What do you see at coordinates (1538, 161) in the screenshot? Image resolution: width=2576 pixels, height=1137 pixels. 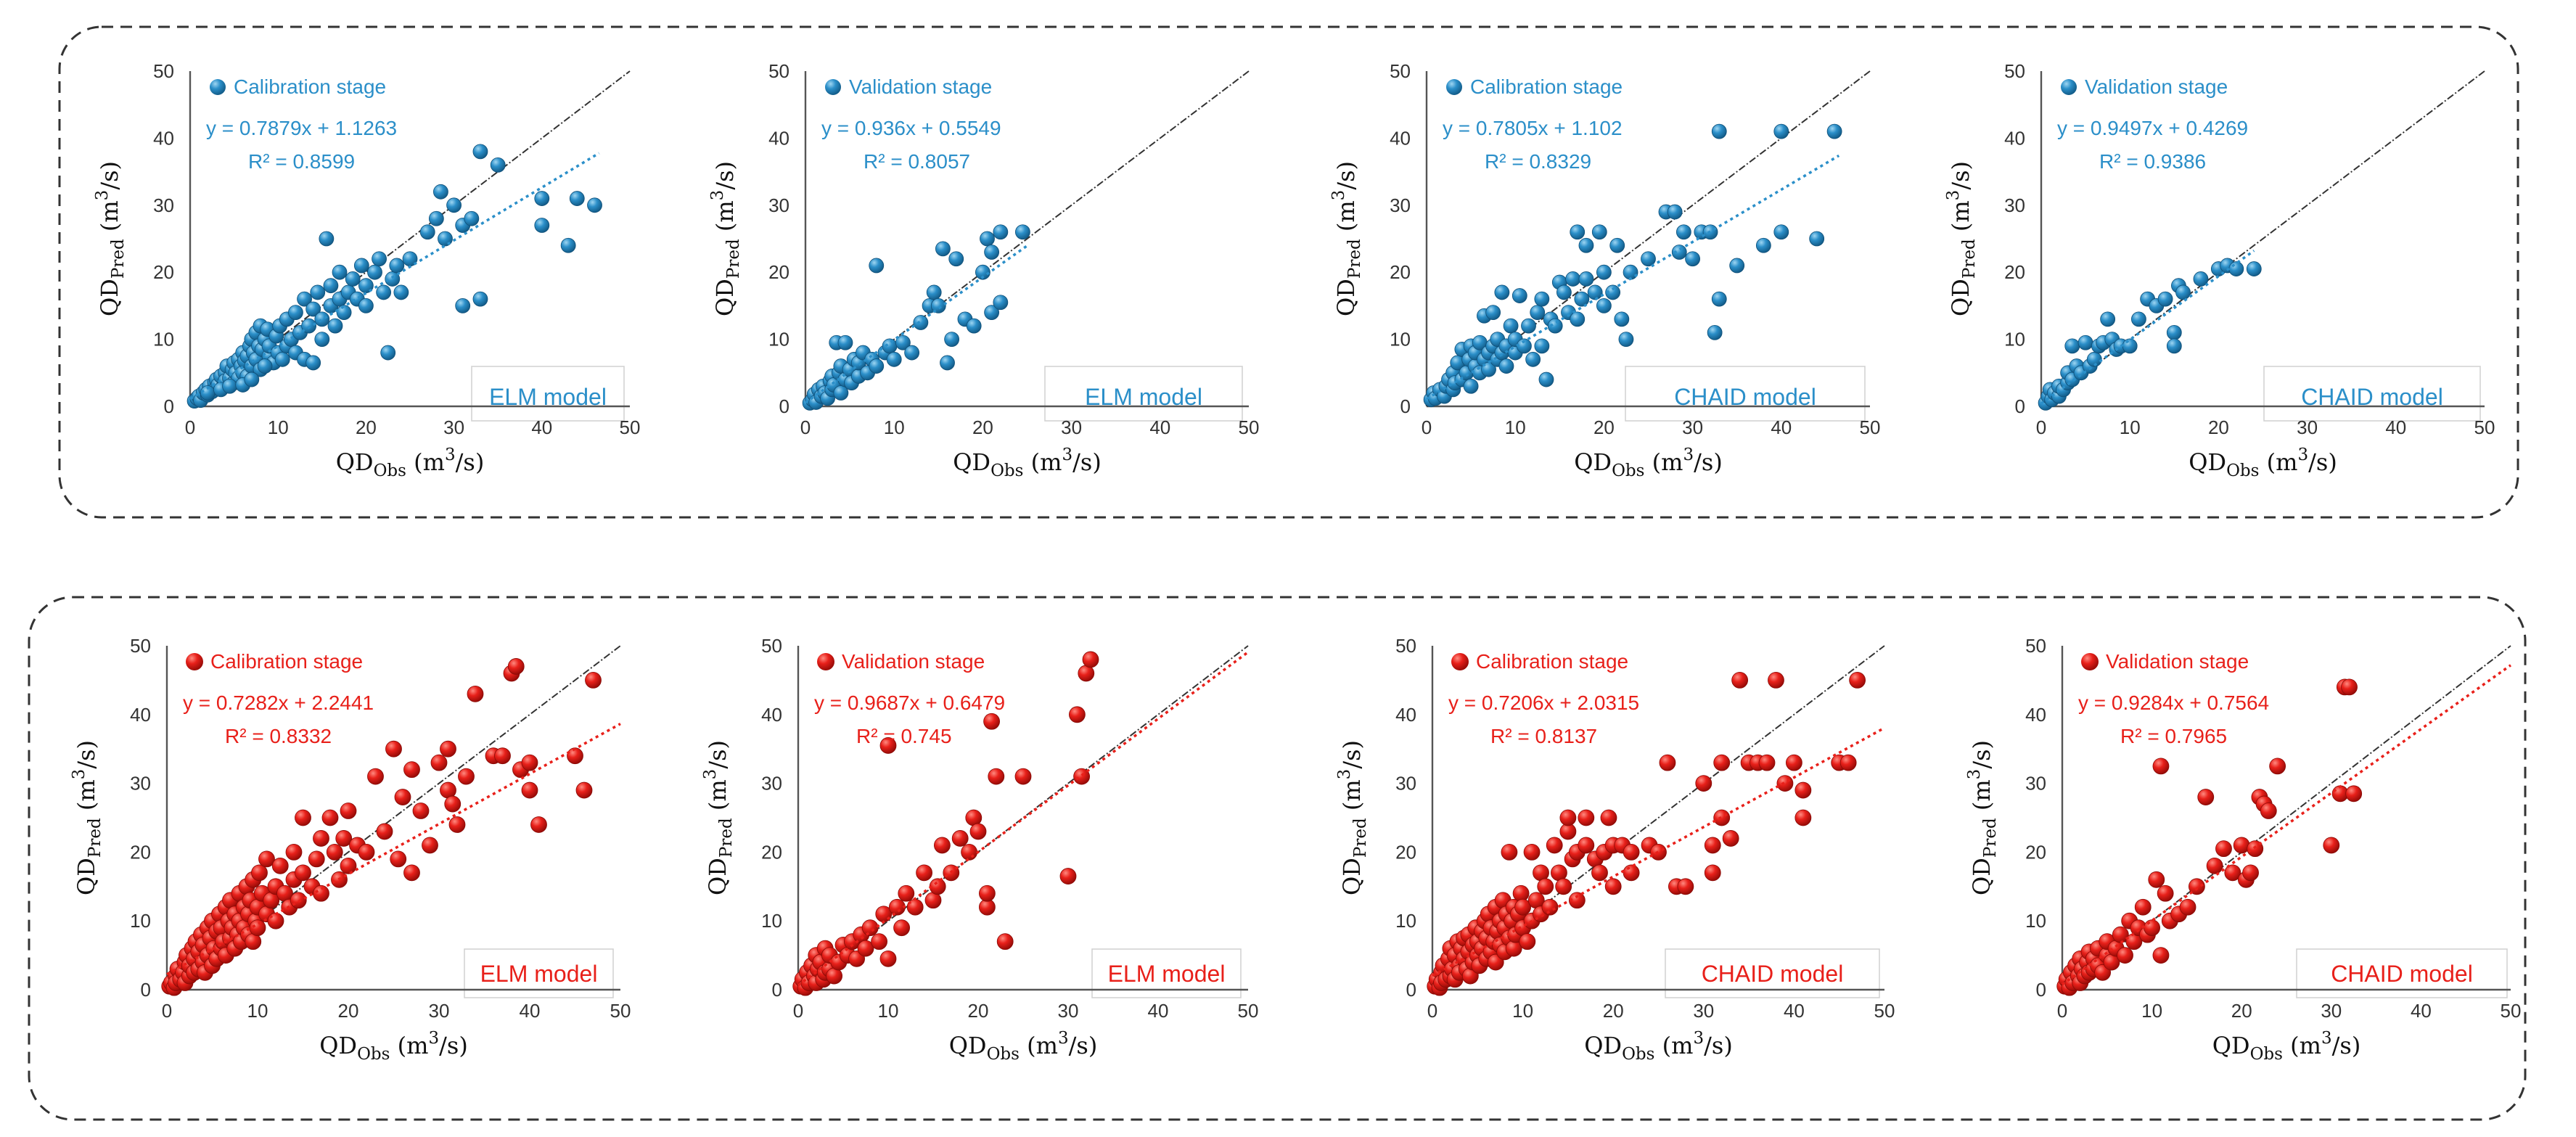 I see `r-squared-label: R² = 0.8329` at bounding box center [1538, 161].